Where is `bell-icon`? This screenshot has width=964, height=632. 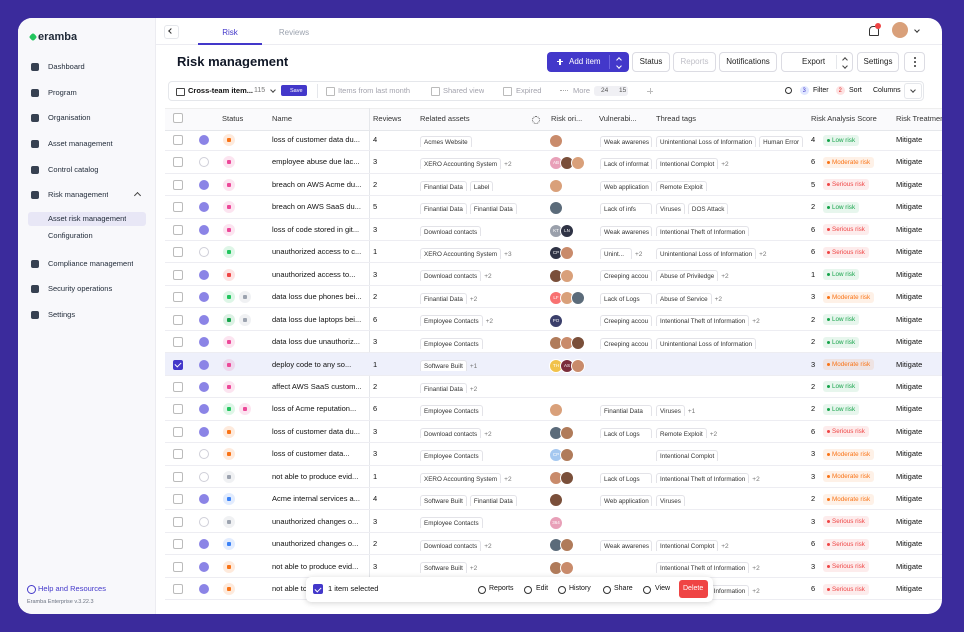
bell-icon is located at coordinates (874, 31).